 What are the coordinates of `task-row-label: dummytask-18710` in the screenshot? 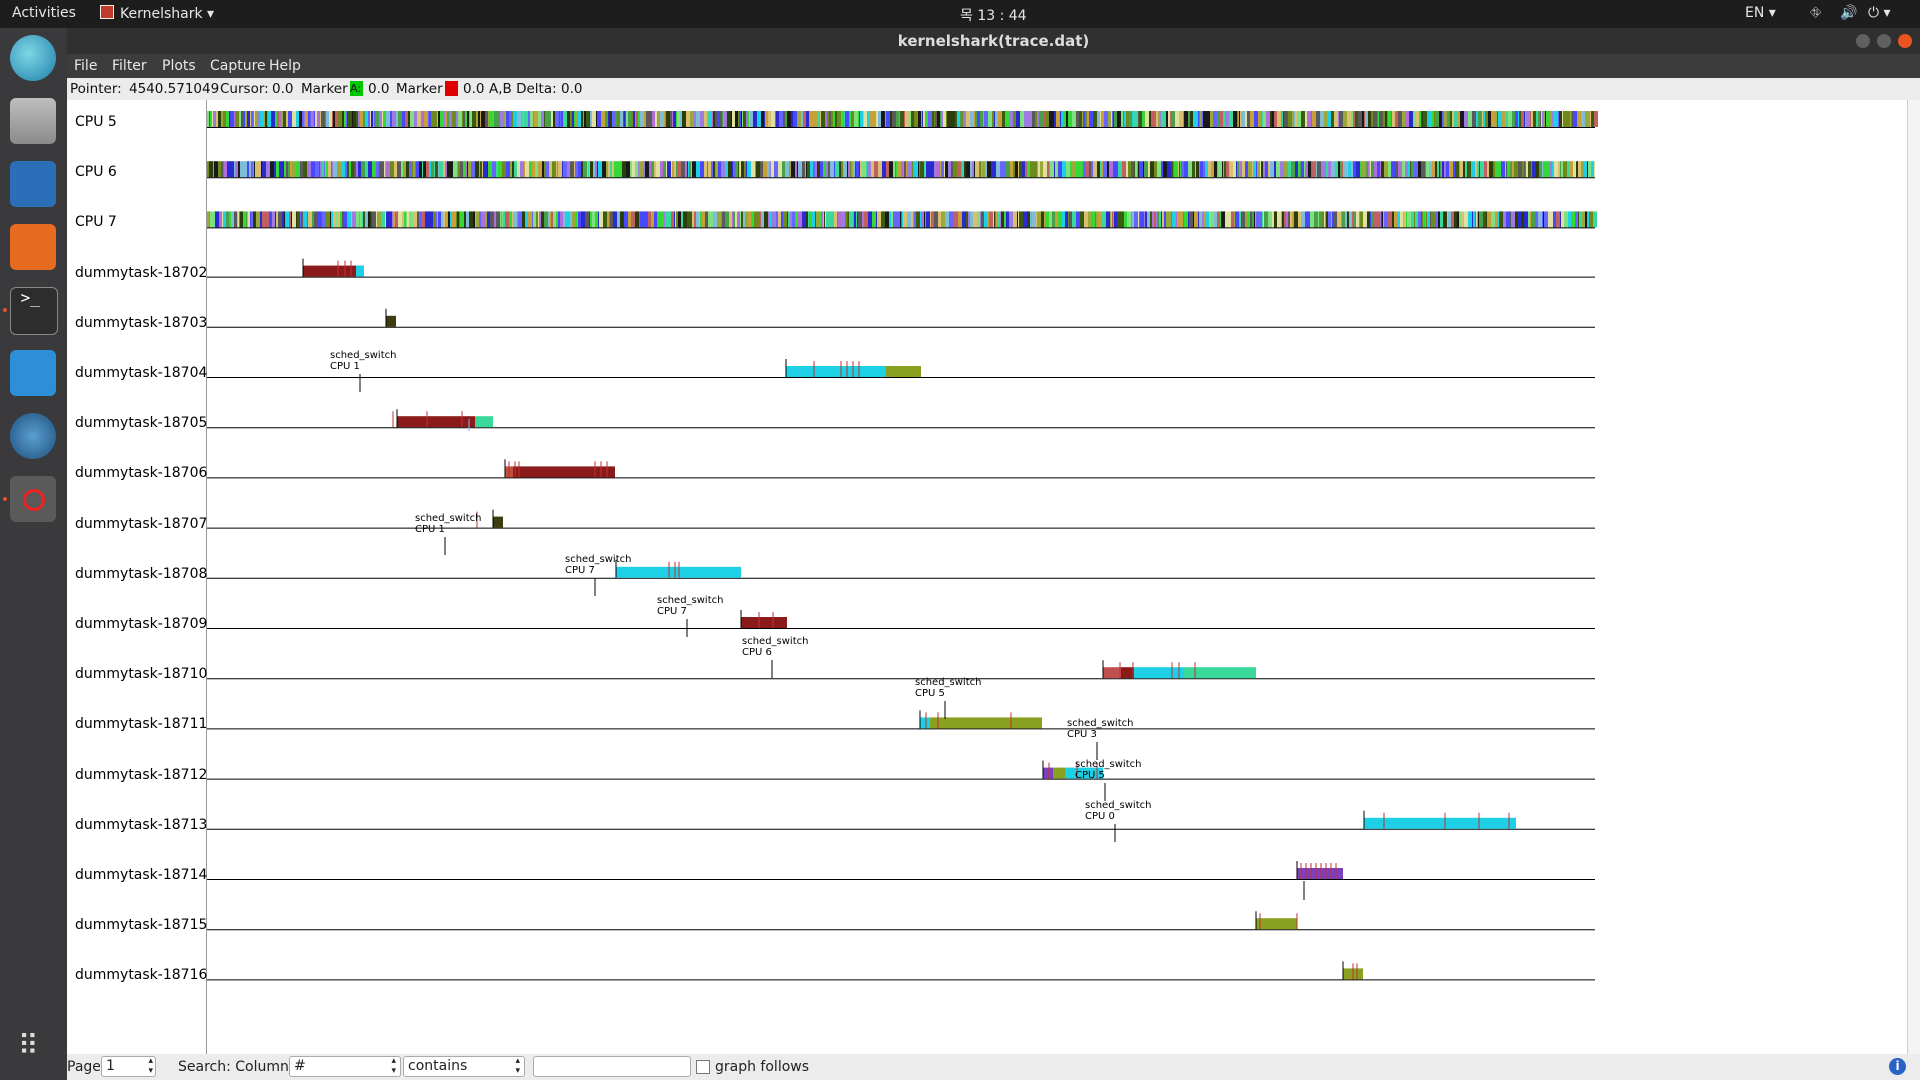 It's located at (141, 674).